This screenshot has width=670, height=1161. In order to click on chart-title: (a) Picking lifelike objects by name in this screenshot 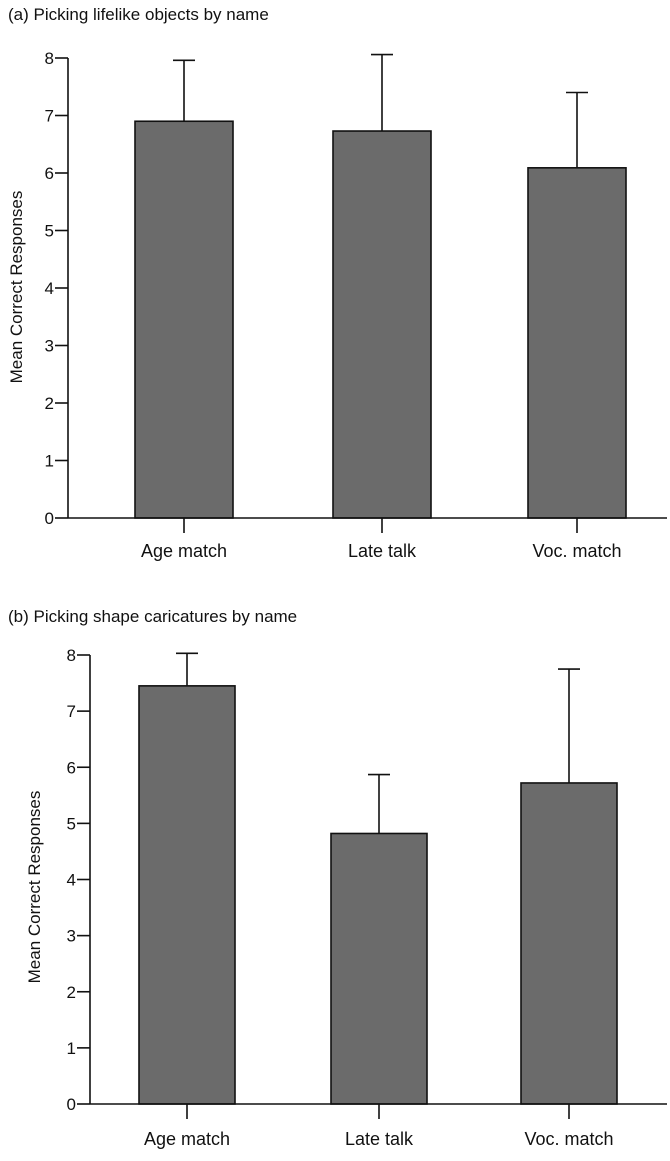, I will do `click(138, 14)`.